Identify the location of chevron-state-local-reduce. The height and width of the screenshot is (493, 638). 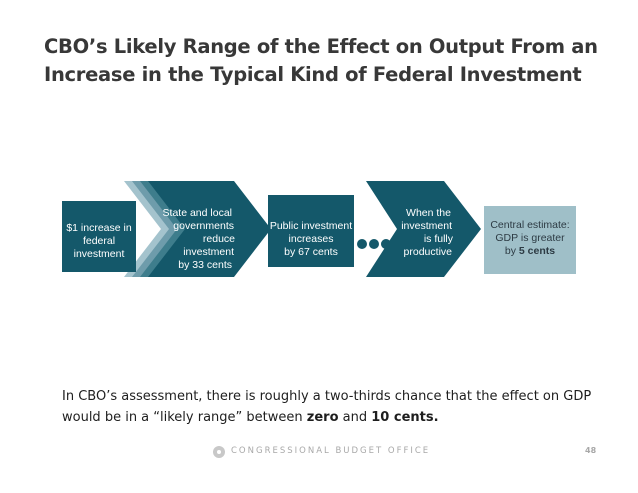
(209, 229).